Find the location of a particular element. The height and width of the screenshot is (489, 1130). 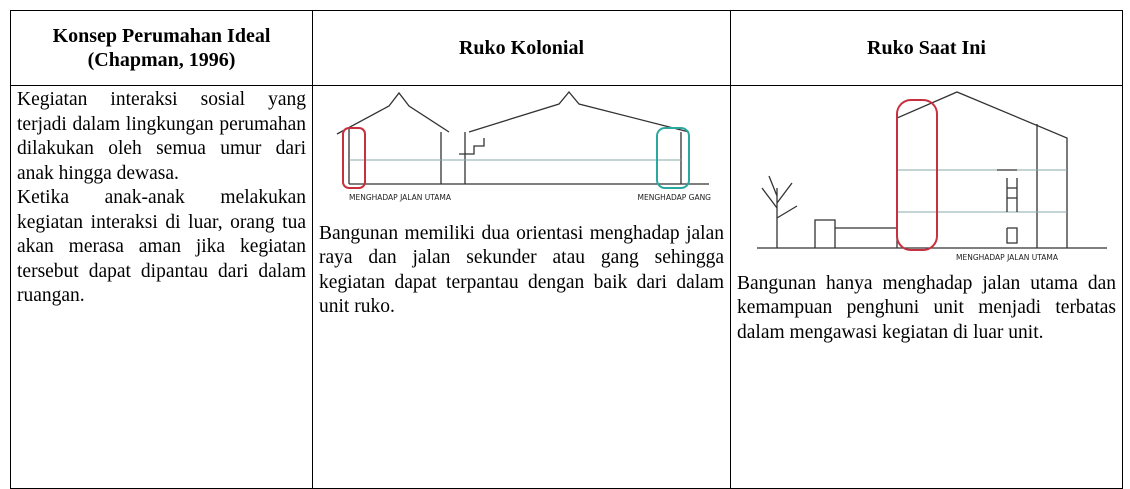

current-sketch: MENGHADAP JALAN UTAMA is located at coordinates (932, 176).